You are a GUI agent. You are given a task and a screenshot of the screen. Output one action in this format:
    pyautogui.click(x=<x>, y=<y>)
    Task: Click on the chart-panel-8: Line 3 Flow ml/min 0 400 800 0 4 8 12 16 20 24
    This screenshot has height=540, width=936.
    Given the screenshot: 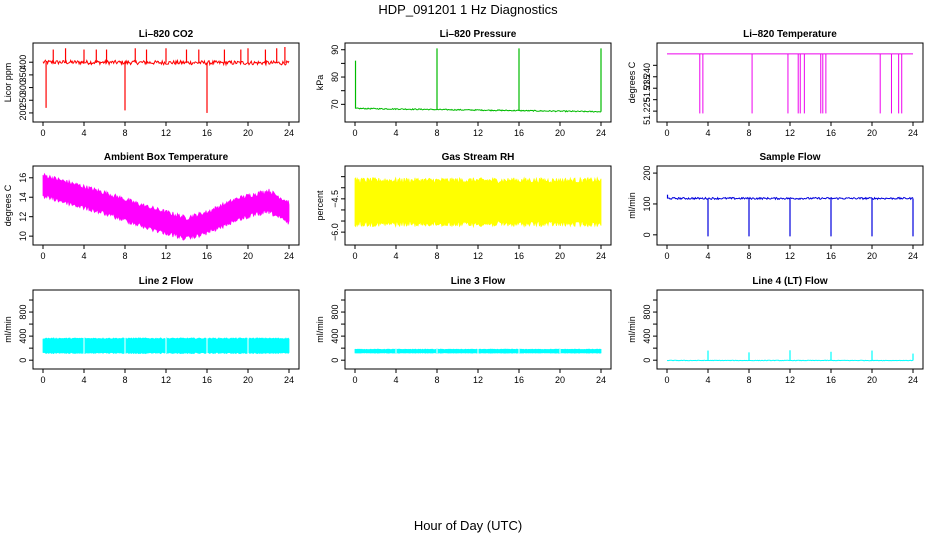 What is the action you would take?
    pyautogui.click(x=463, y=330)
    